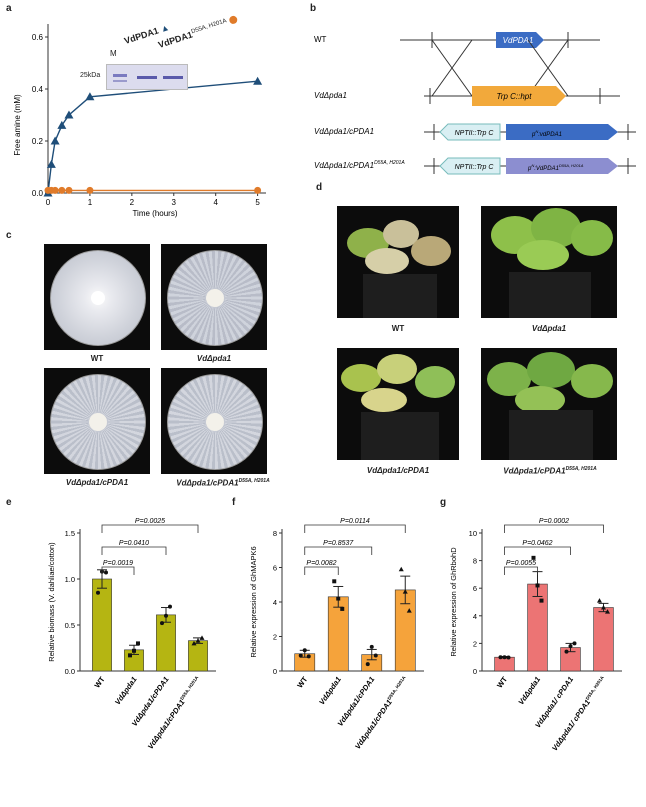 The width and height of the screenshot is (646, 807). Describe the element at coordinates (97, 482) in the screenshot. I see `plate-caption-complement: VdΔpda1/cPDA1` at that location.